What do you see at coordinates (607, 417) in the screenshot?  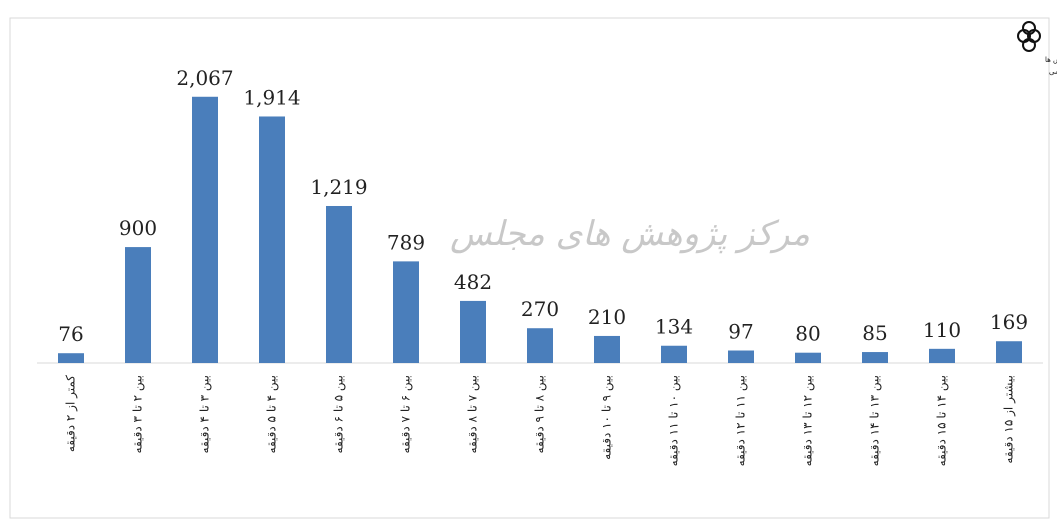 I see `x-tick-label: بین ۹ تا ۱۰ دقیقه` at bounding box center [607, 417].